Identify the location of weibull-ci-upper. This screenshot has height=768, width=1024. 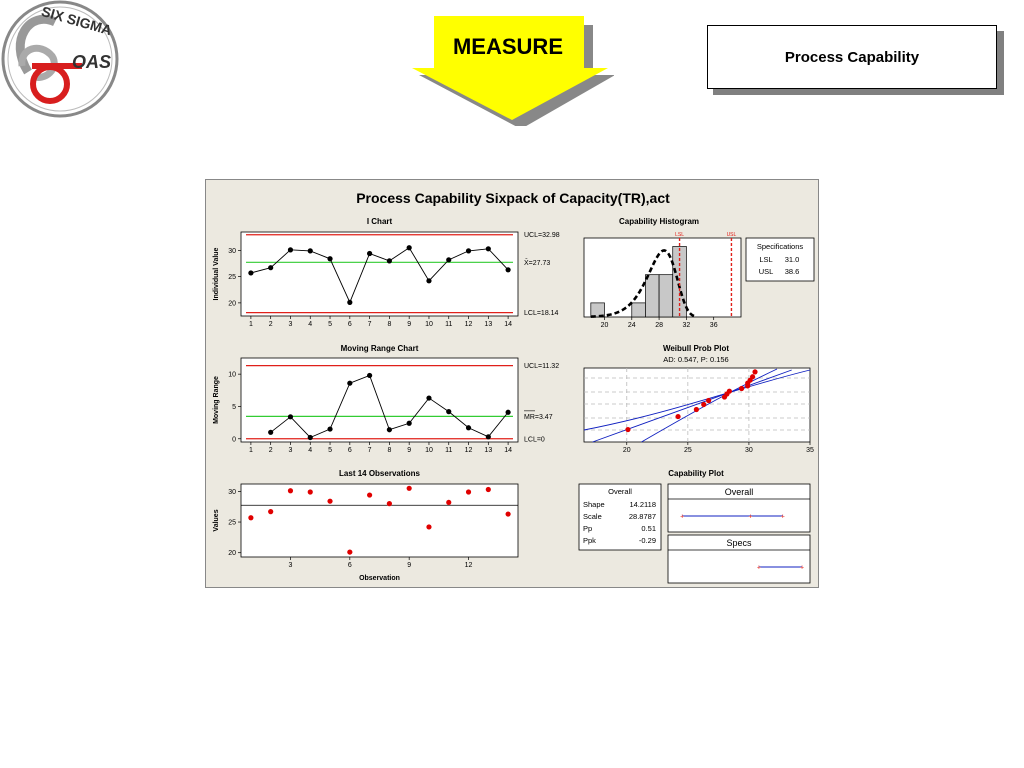
(697, 400).